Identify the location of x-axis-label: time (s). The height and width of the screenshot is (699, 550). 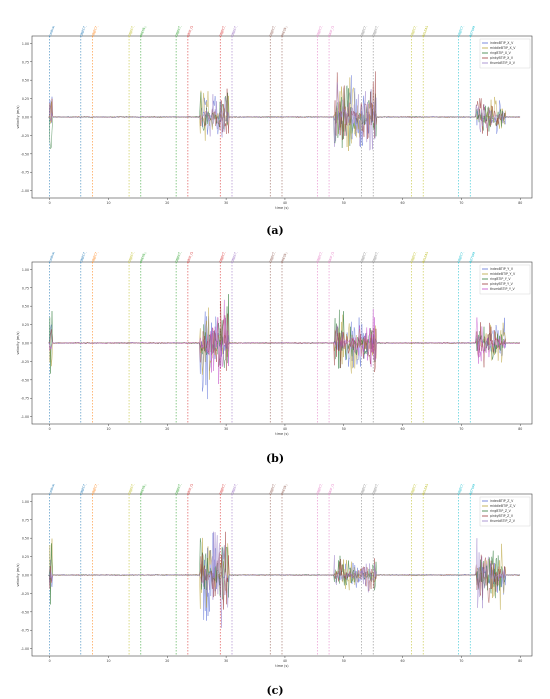
(282, 434).